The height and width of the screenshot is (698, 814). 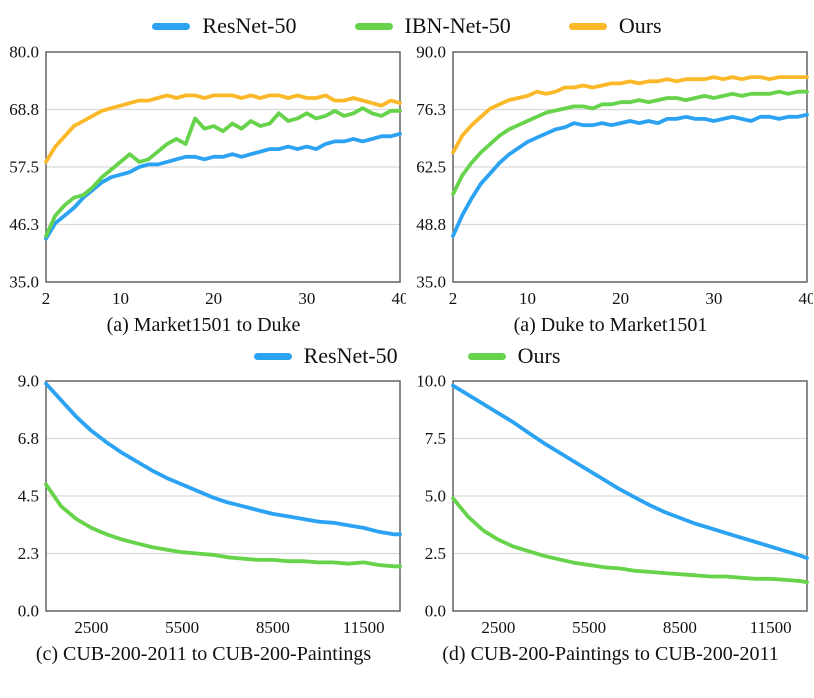 What do you see at coordinates (610, 325) in the screenshot?
I see `chart-caption-a2: (a) Duke to Market1501` at bounding box center [610, 325].